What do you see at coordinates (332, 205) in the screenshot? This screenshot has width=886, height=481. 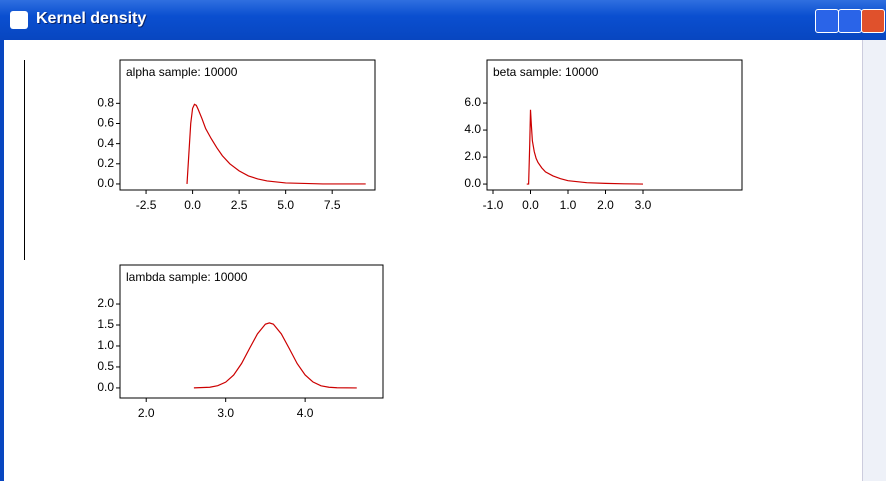 I see `x-tick-label: 7.5` at bounding box center [332, 205].